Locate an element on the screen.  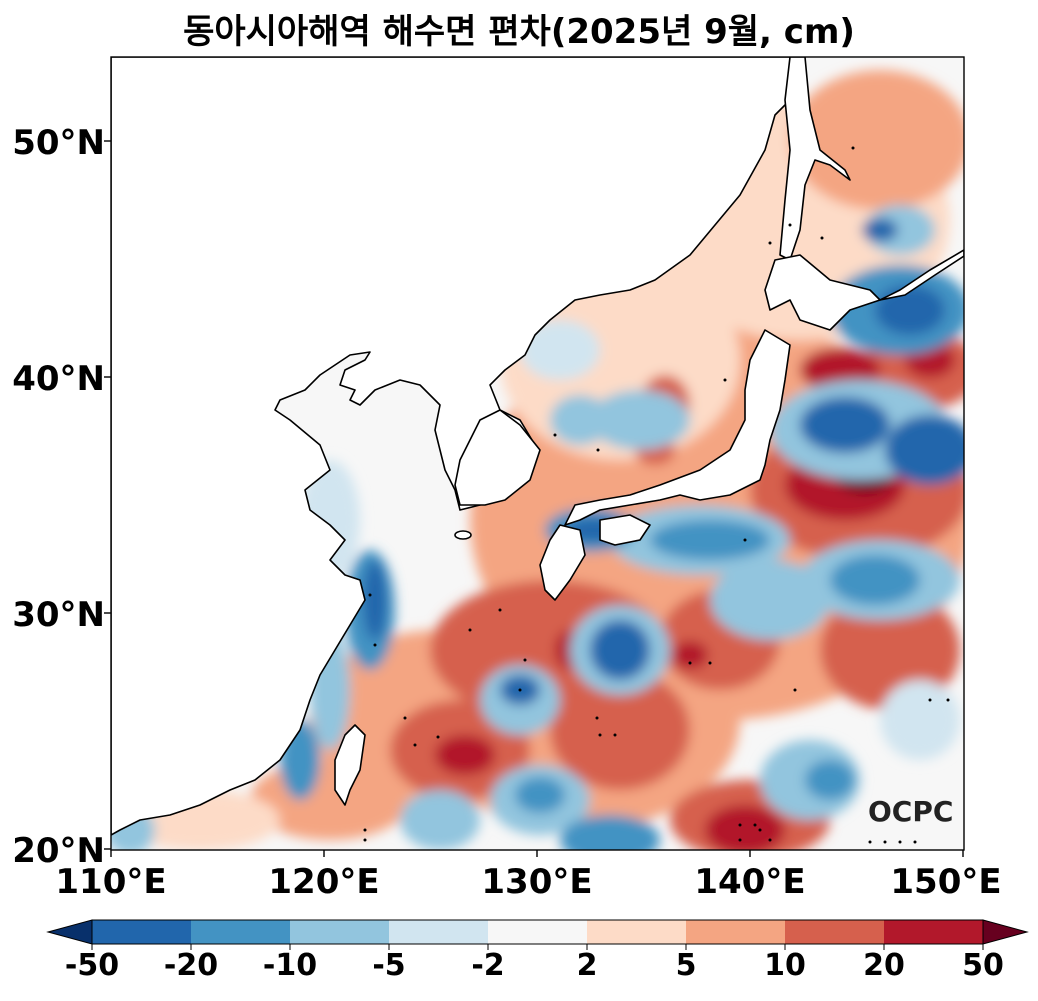
lon-label-130e: 130°E is located at coordinates (537, 882).